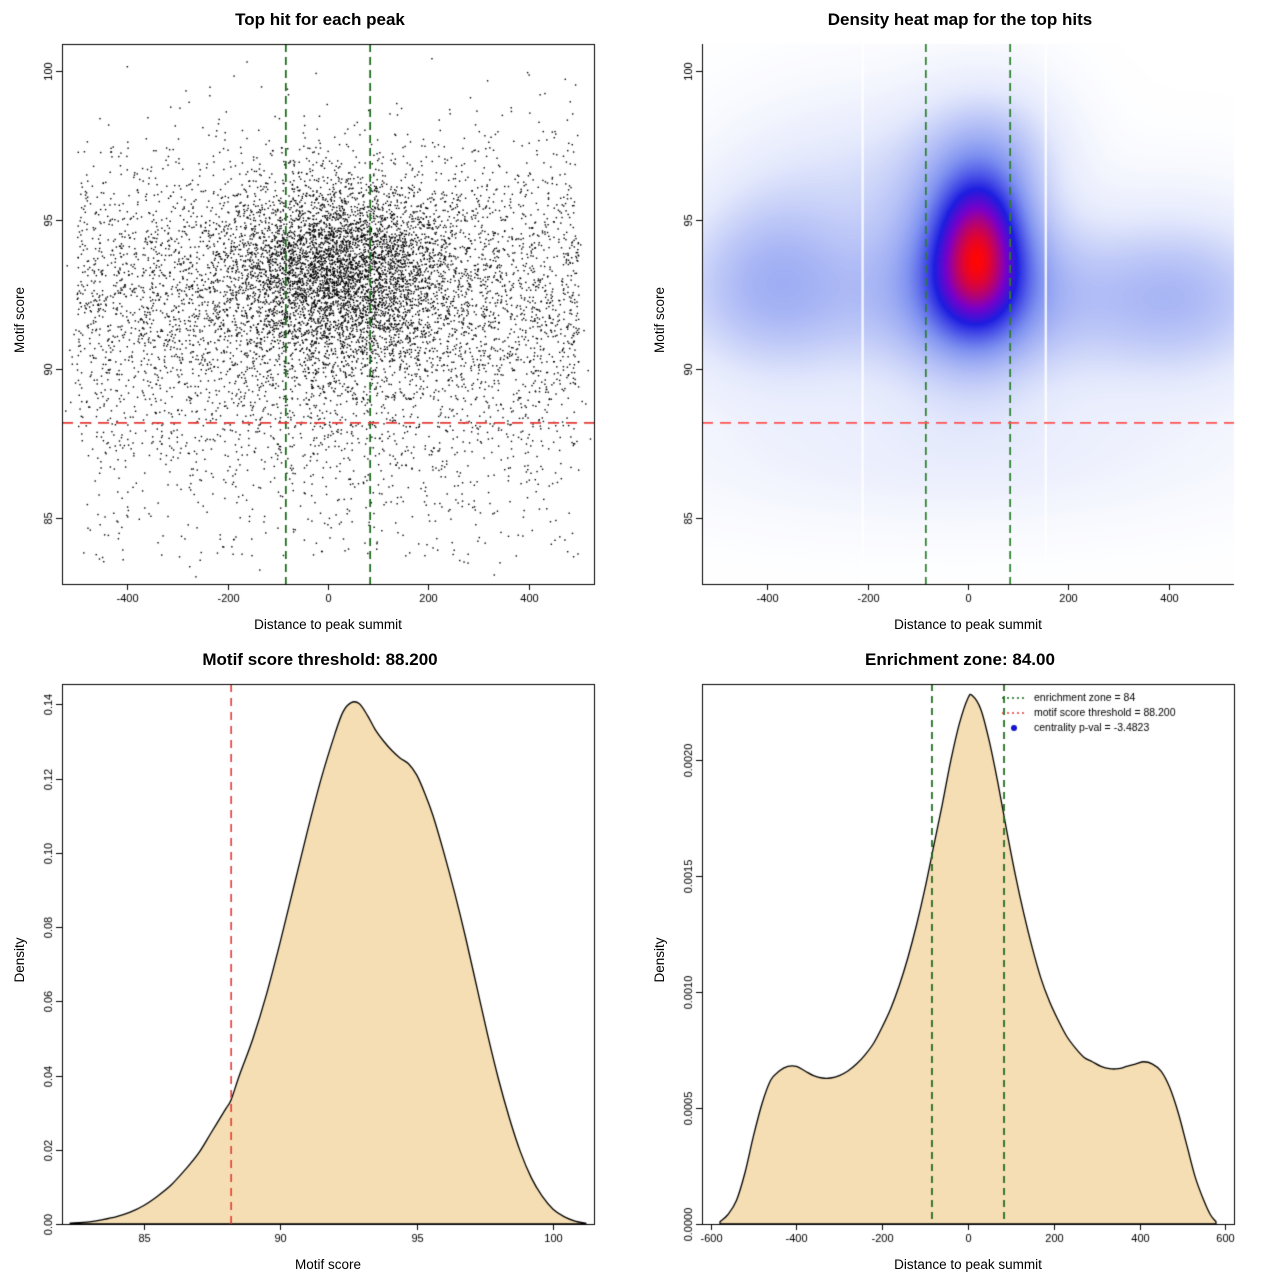 The width and height of the screenshot is (1280, 1280). What do you see at coordinates (328, 624) in the screenshot?
I see `scatter-xlabel: Distance to peak summit` at bounding box center [328, 624].